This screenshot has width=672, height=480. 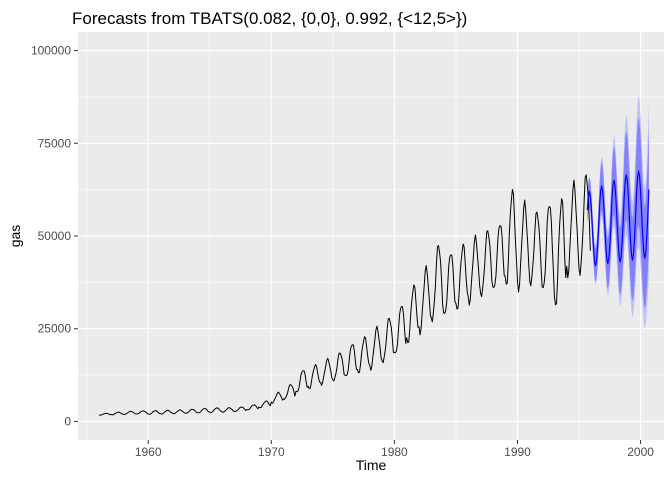 I want to click on forecast-80-interval, so click(x=618, y=212).